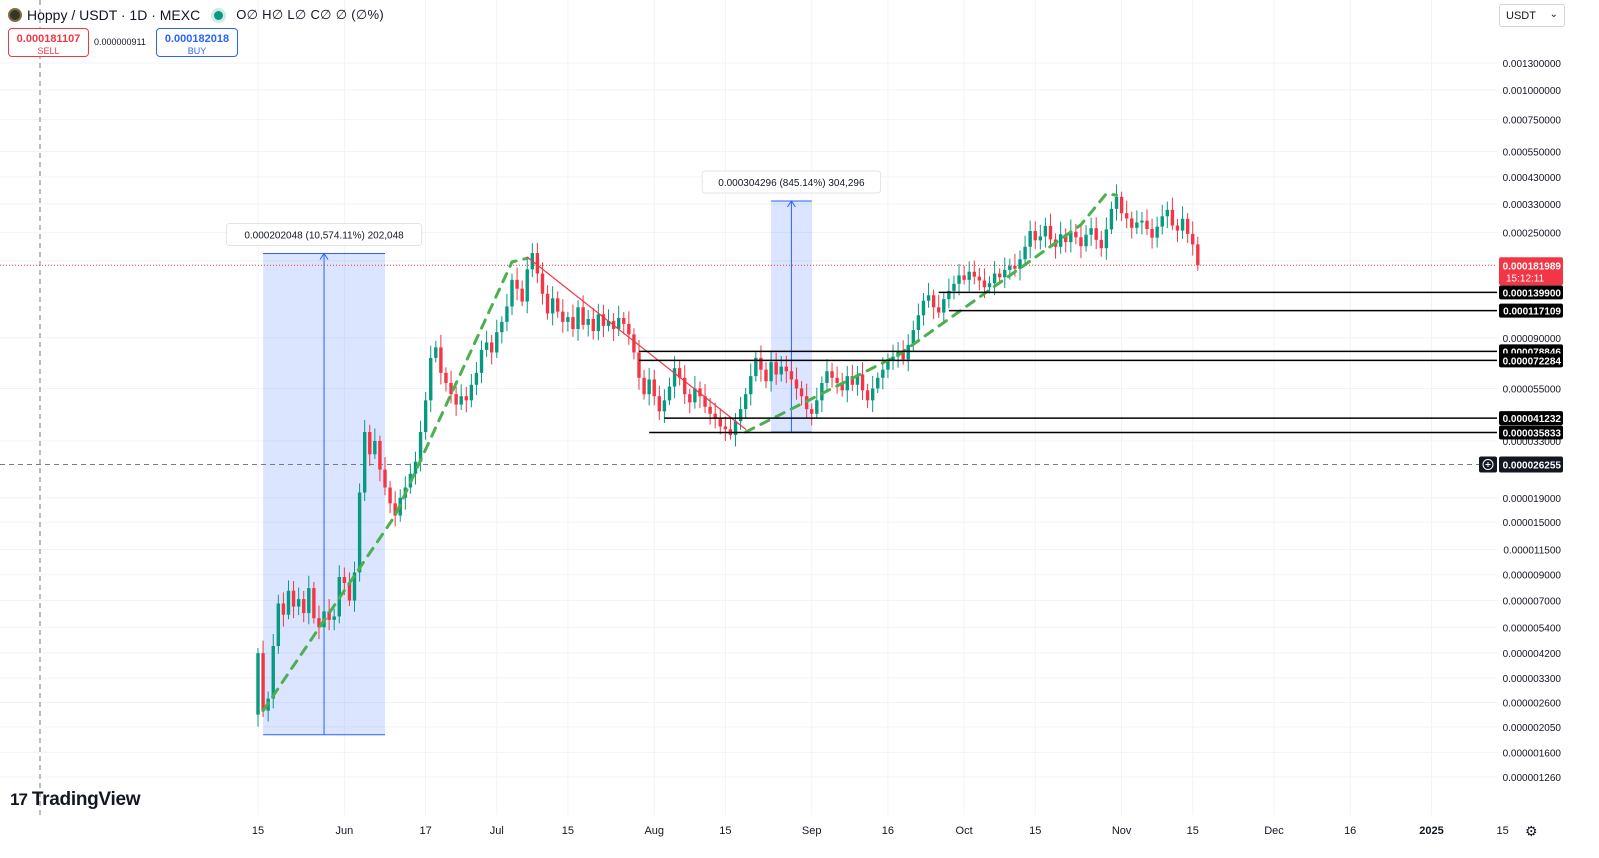 The width and height of the screenshot is (1599, 858). I want to click on sell-price: 0.000181107, so click(48, 39).